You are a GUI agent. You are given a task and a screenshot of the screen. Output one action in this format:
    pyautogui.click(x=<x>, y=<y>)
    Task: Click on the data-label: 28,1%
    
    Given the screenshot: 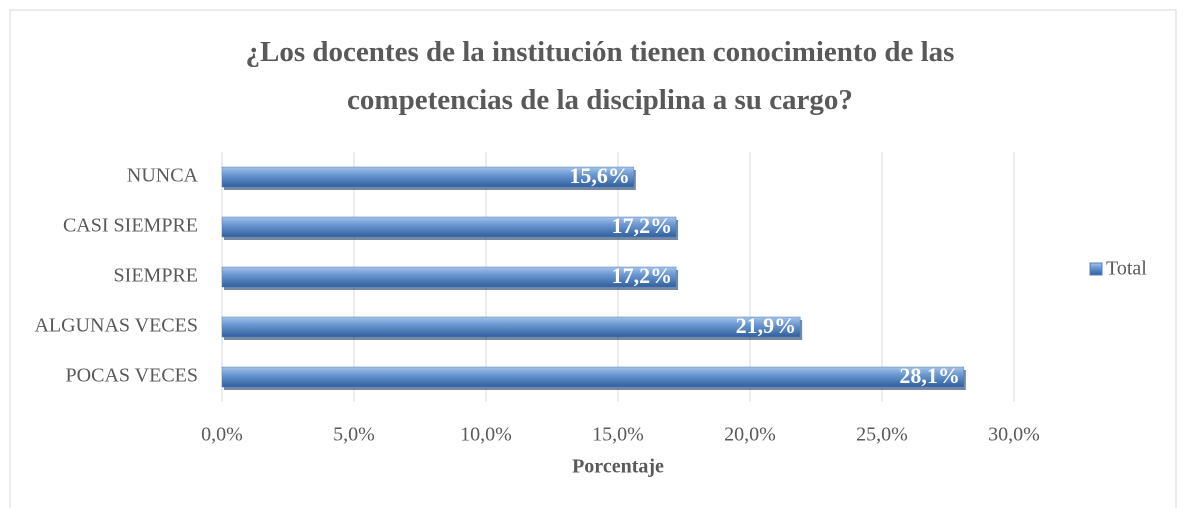 What is the action you would take?
    pyautogui.click(x=929, y=375)
    